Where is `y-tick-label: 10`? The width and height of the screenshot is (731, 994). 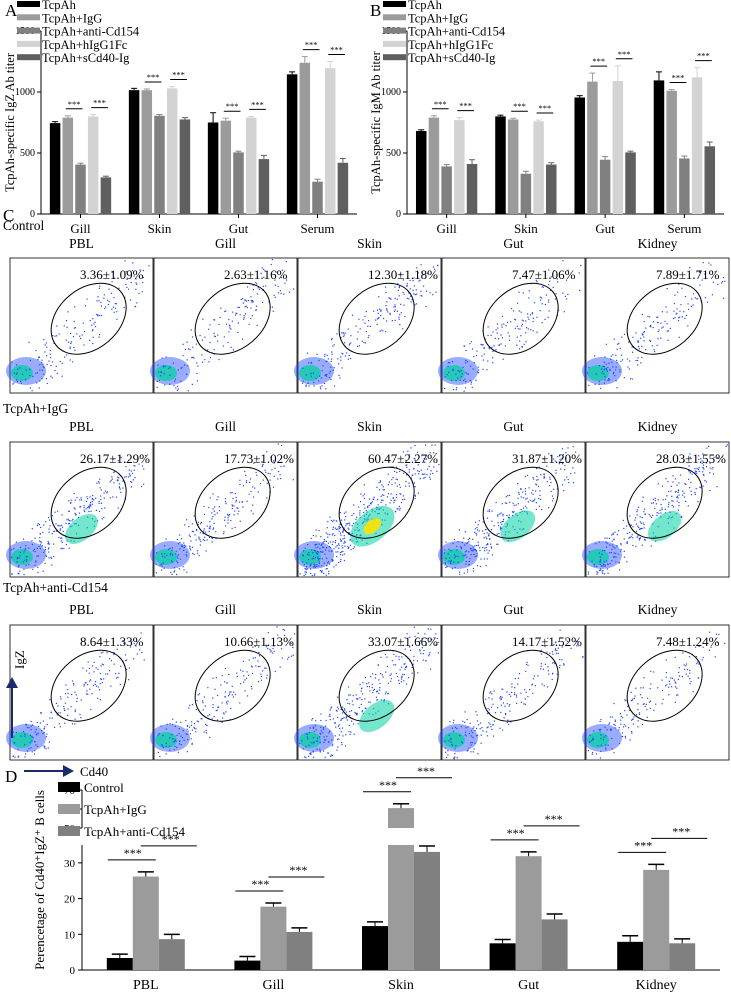 y-tick-label: 10 is located at coordinates (70, 935).